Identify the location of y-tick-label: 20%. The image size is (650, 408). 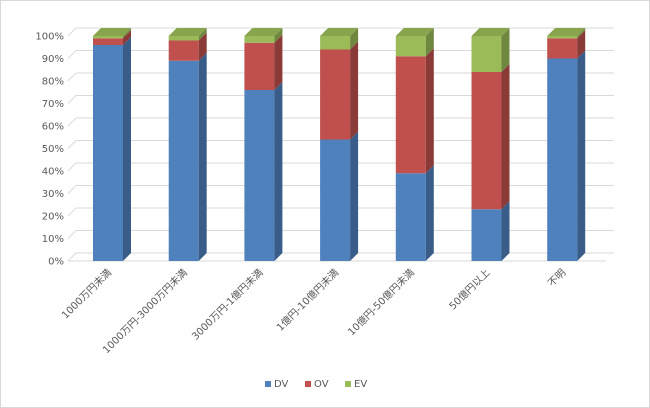
(53, 217).